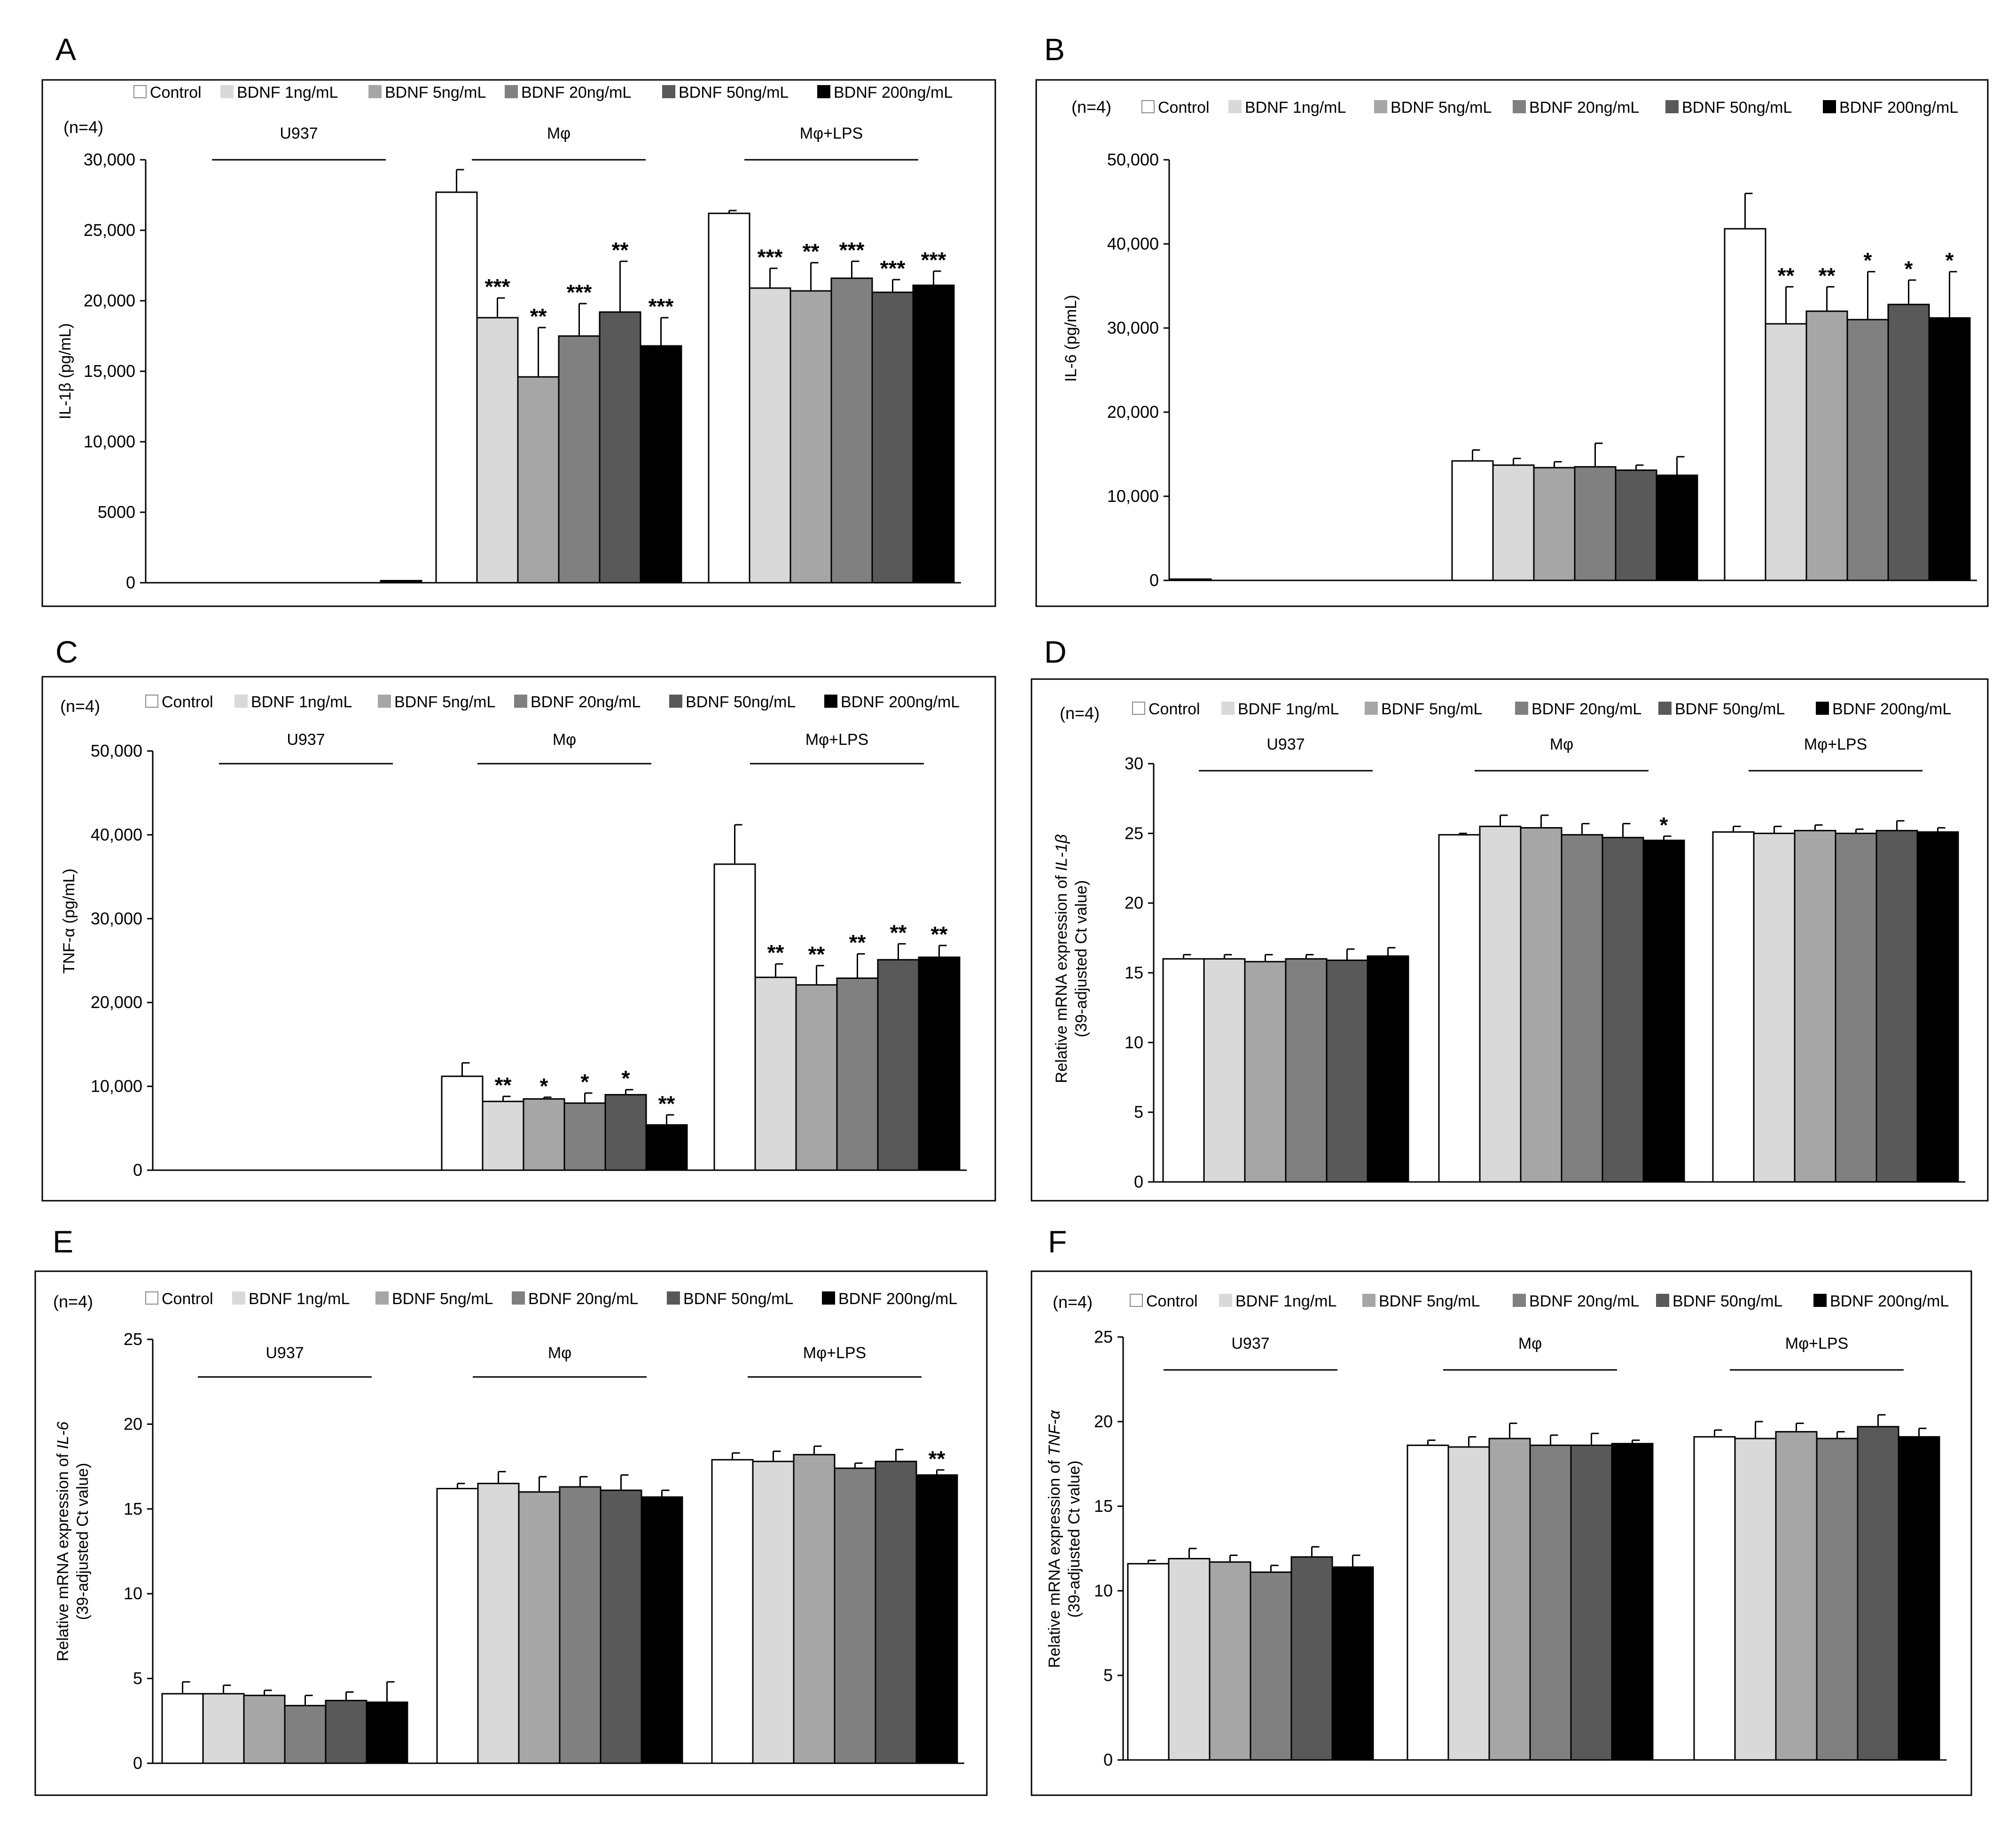  I want to click on group-label: Mφ+LPS, so click(1836, 744).